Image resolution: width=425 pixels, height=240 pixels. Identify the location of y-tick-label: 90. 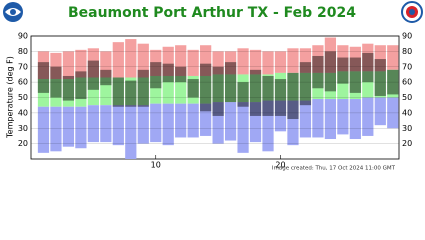
(23, 36).